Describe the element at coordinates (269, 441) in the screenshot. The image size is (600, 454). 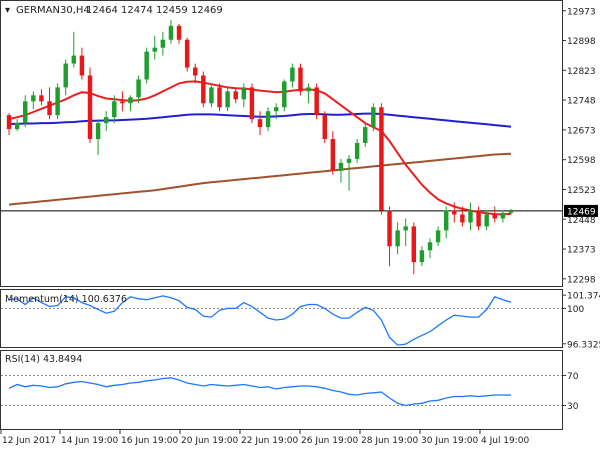
I see `x-tick-label: 22 Jun 19:00` at that location.